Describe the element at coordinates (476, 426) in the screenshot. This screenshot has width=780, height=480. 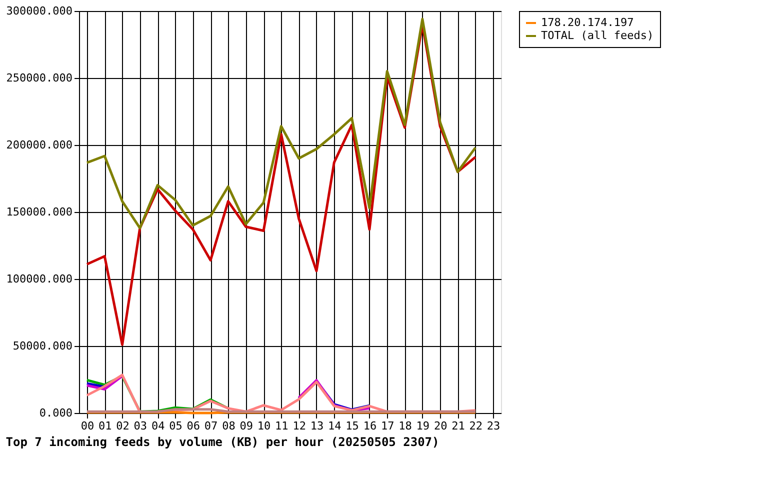
I see `x-tick-label: 22` at that location.